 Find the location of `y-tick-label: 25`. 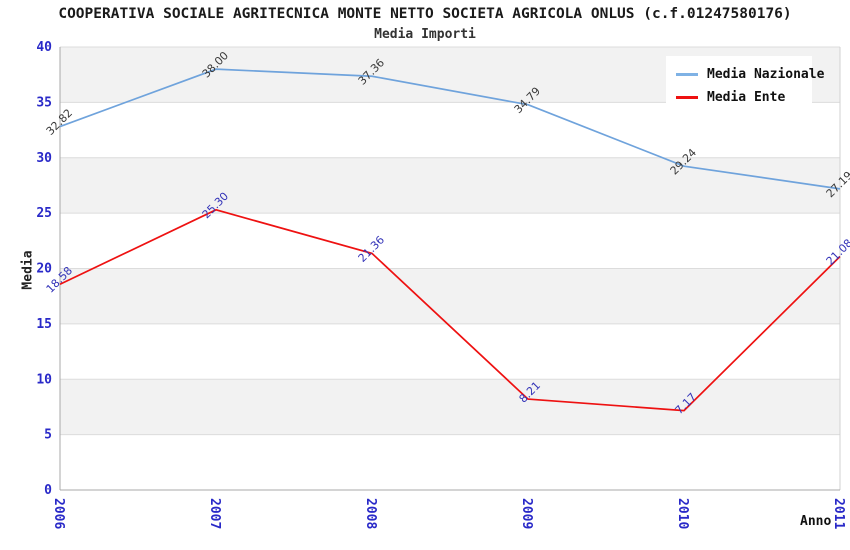

y-tick-label: 25 is located at coordinates (44, 213).